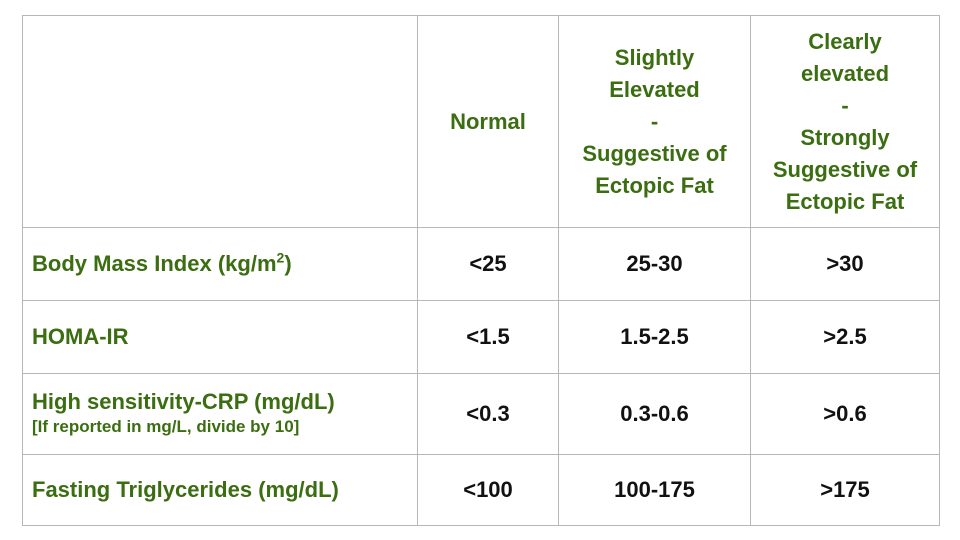  Describe the element at coordinates (845, 337) in the screenshot. I see `value-cell: >2.5` at that location.